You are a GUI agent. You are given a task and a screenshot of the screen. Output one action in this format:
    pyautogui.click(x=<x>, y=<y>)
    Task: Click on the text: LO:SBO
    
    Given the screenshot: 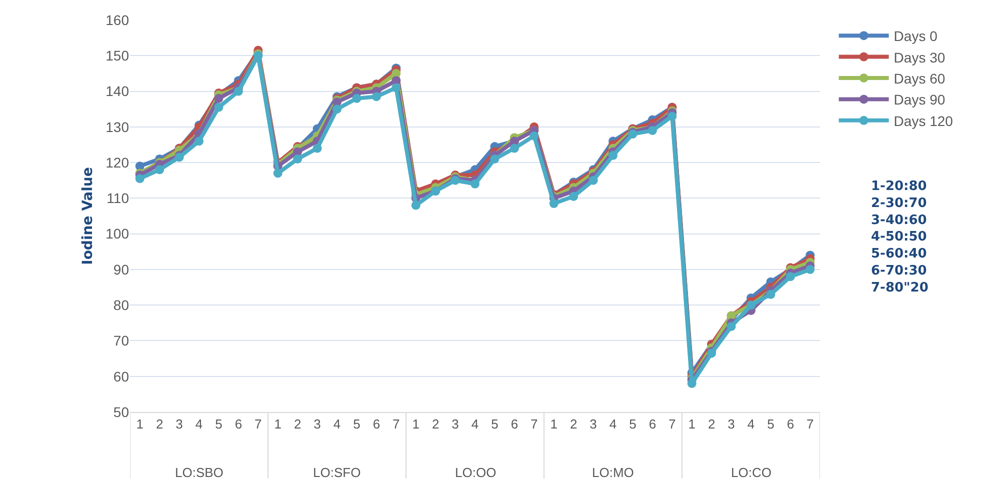 What is the action you would take?
    pyautogui.click(x=199, y=472)
    